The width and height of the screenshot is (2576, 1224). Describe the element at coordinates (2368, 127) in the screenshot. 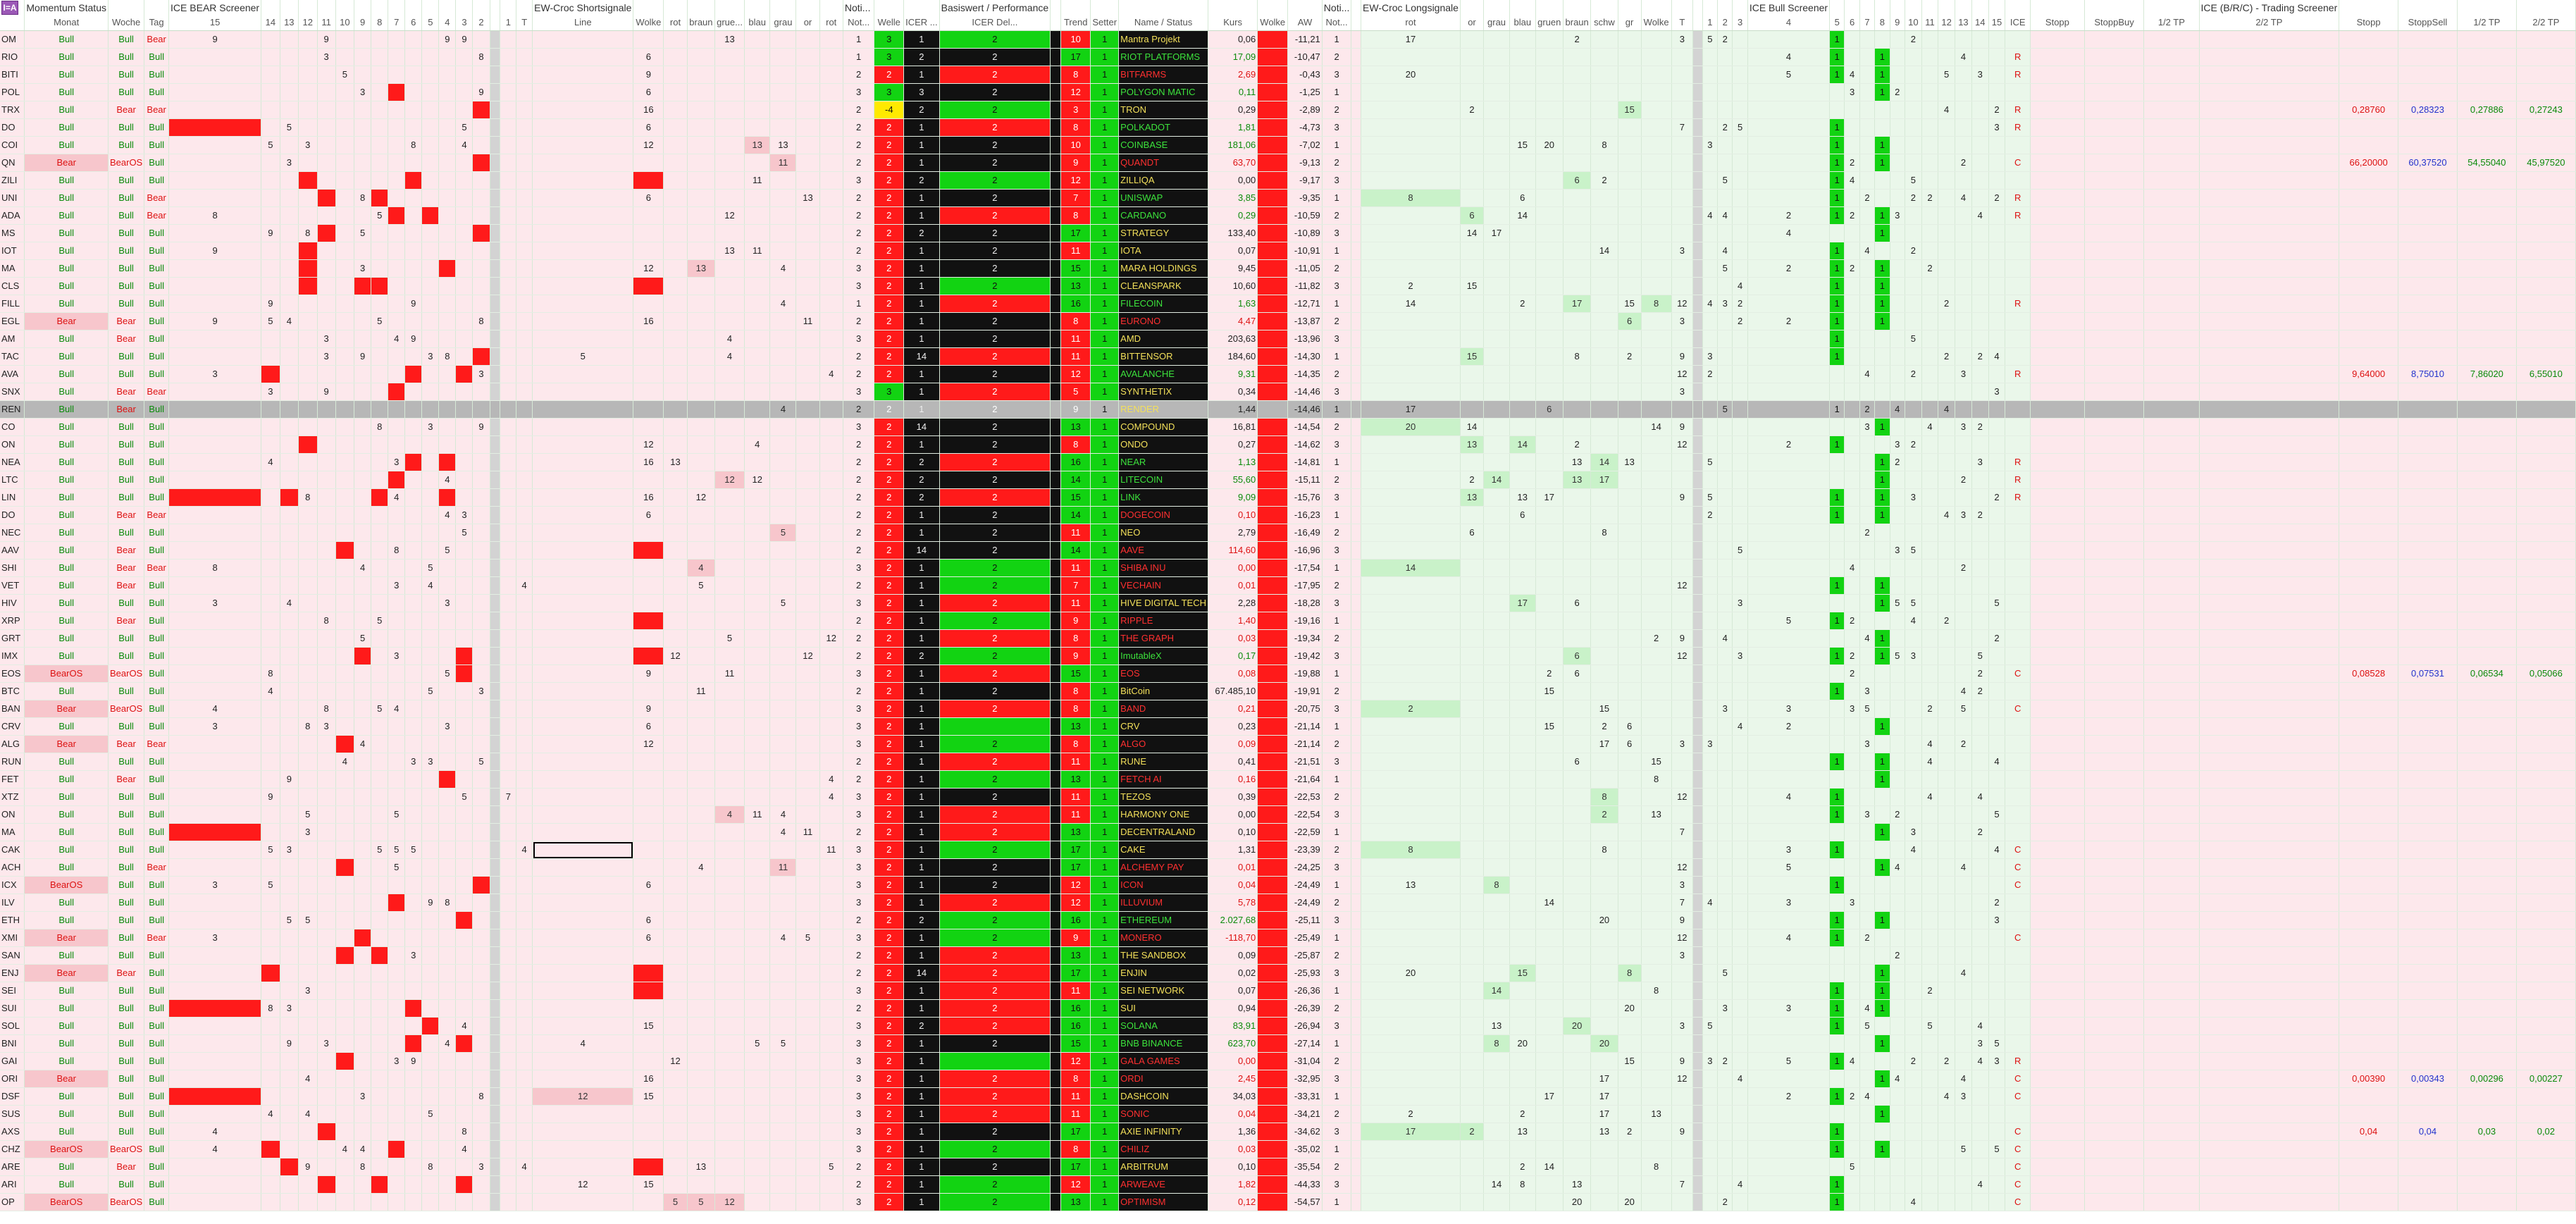

I see `stopp-sell-cell` at that location.